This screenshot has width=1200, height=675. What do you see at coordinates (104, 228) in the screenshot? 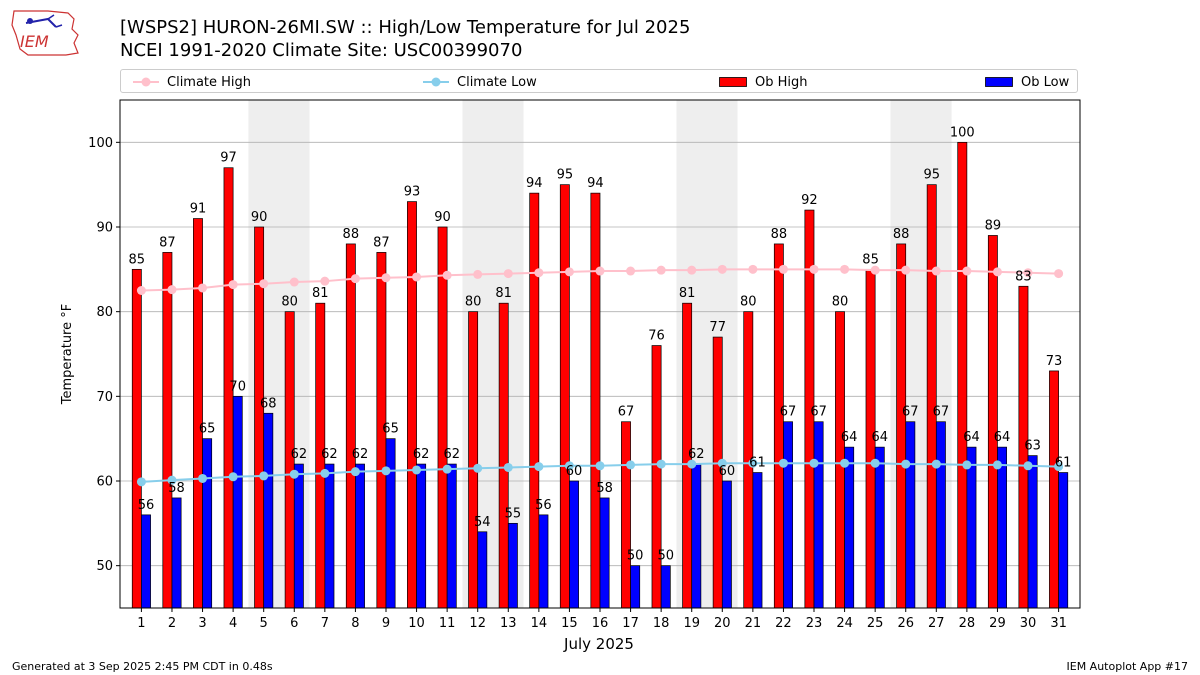
I see `y-tick-label-90: 90` at bounding box center [104, 228].